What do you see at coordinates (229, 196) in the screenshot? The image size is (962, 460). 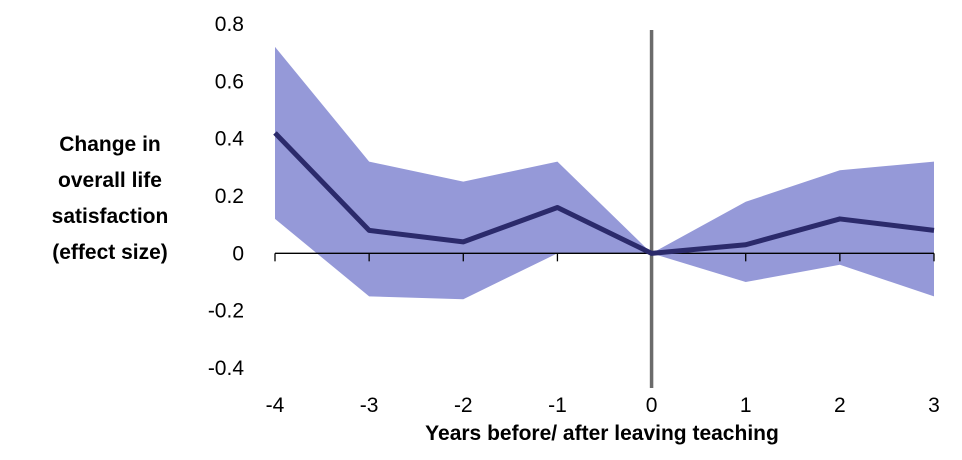 I see `y-tick-label: 0.2` at bounding box center [229, 196].